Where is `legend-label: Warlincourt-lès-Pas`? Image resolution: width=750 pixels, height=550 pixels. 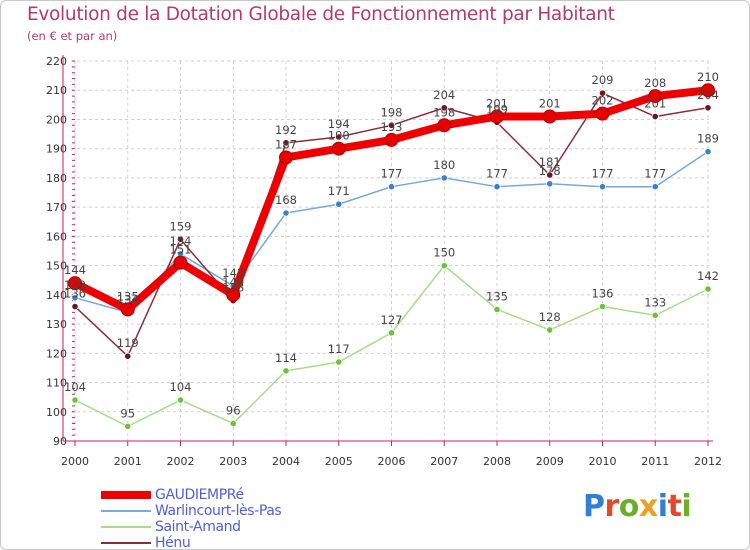 legend-label: Warlincourt-lès-Pas is located at coordinates (218, 511).